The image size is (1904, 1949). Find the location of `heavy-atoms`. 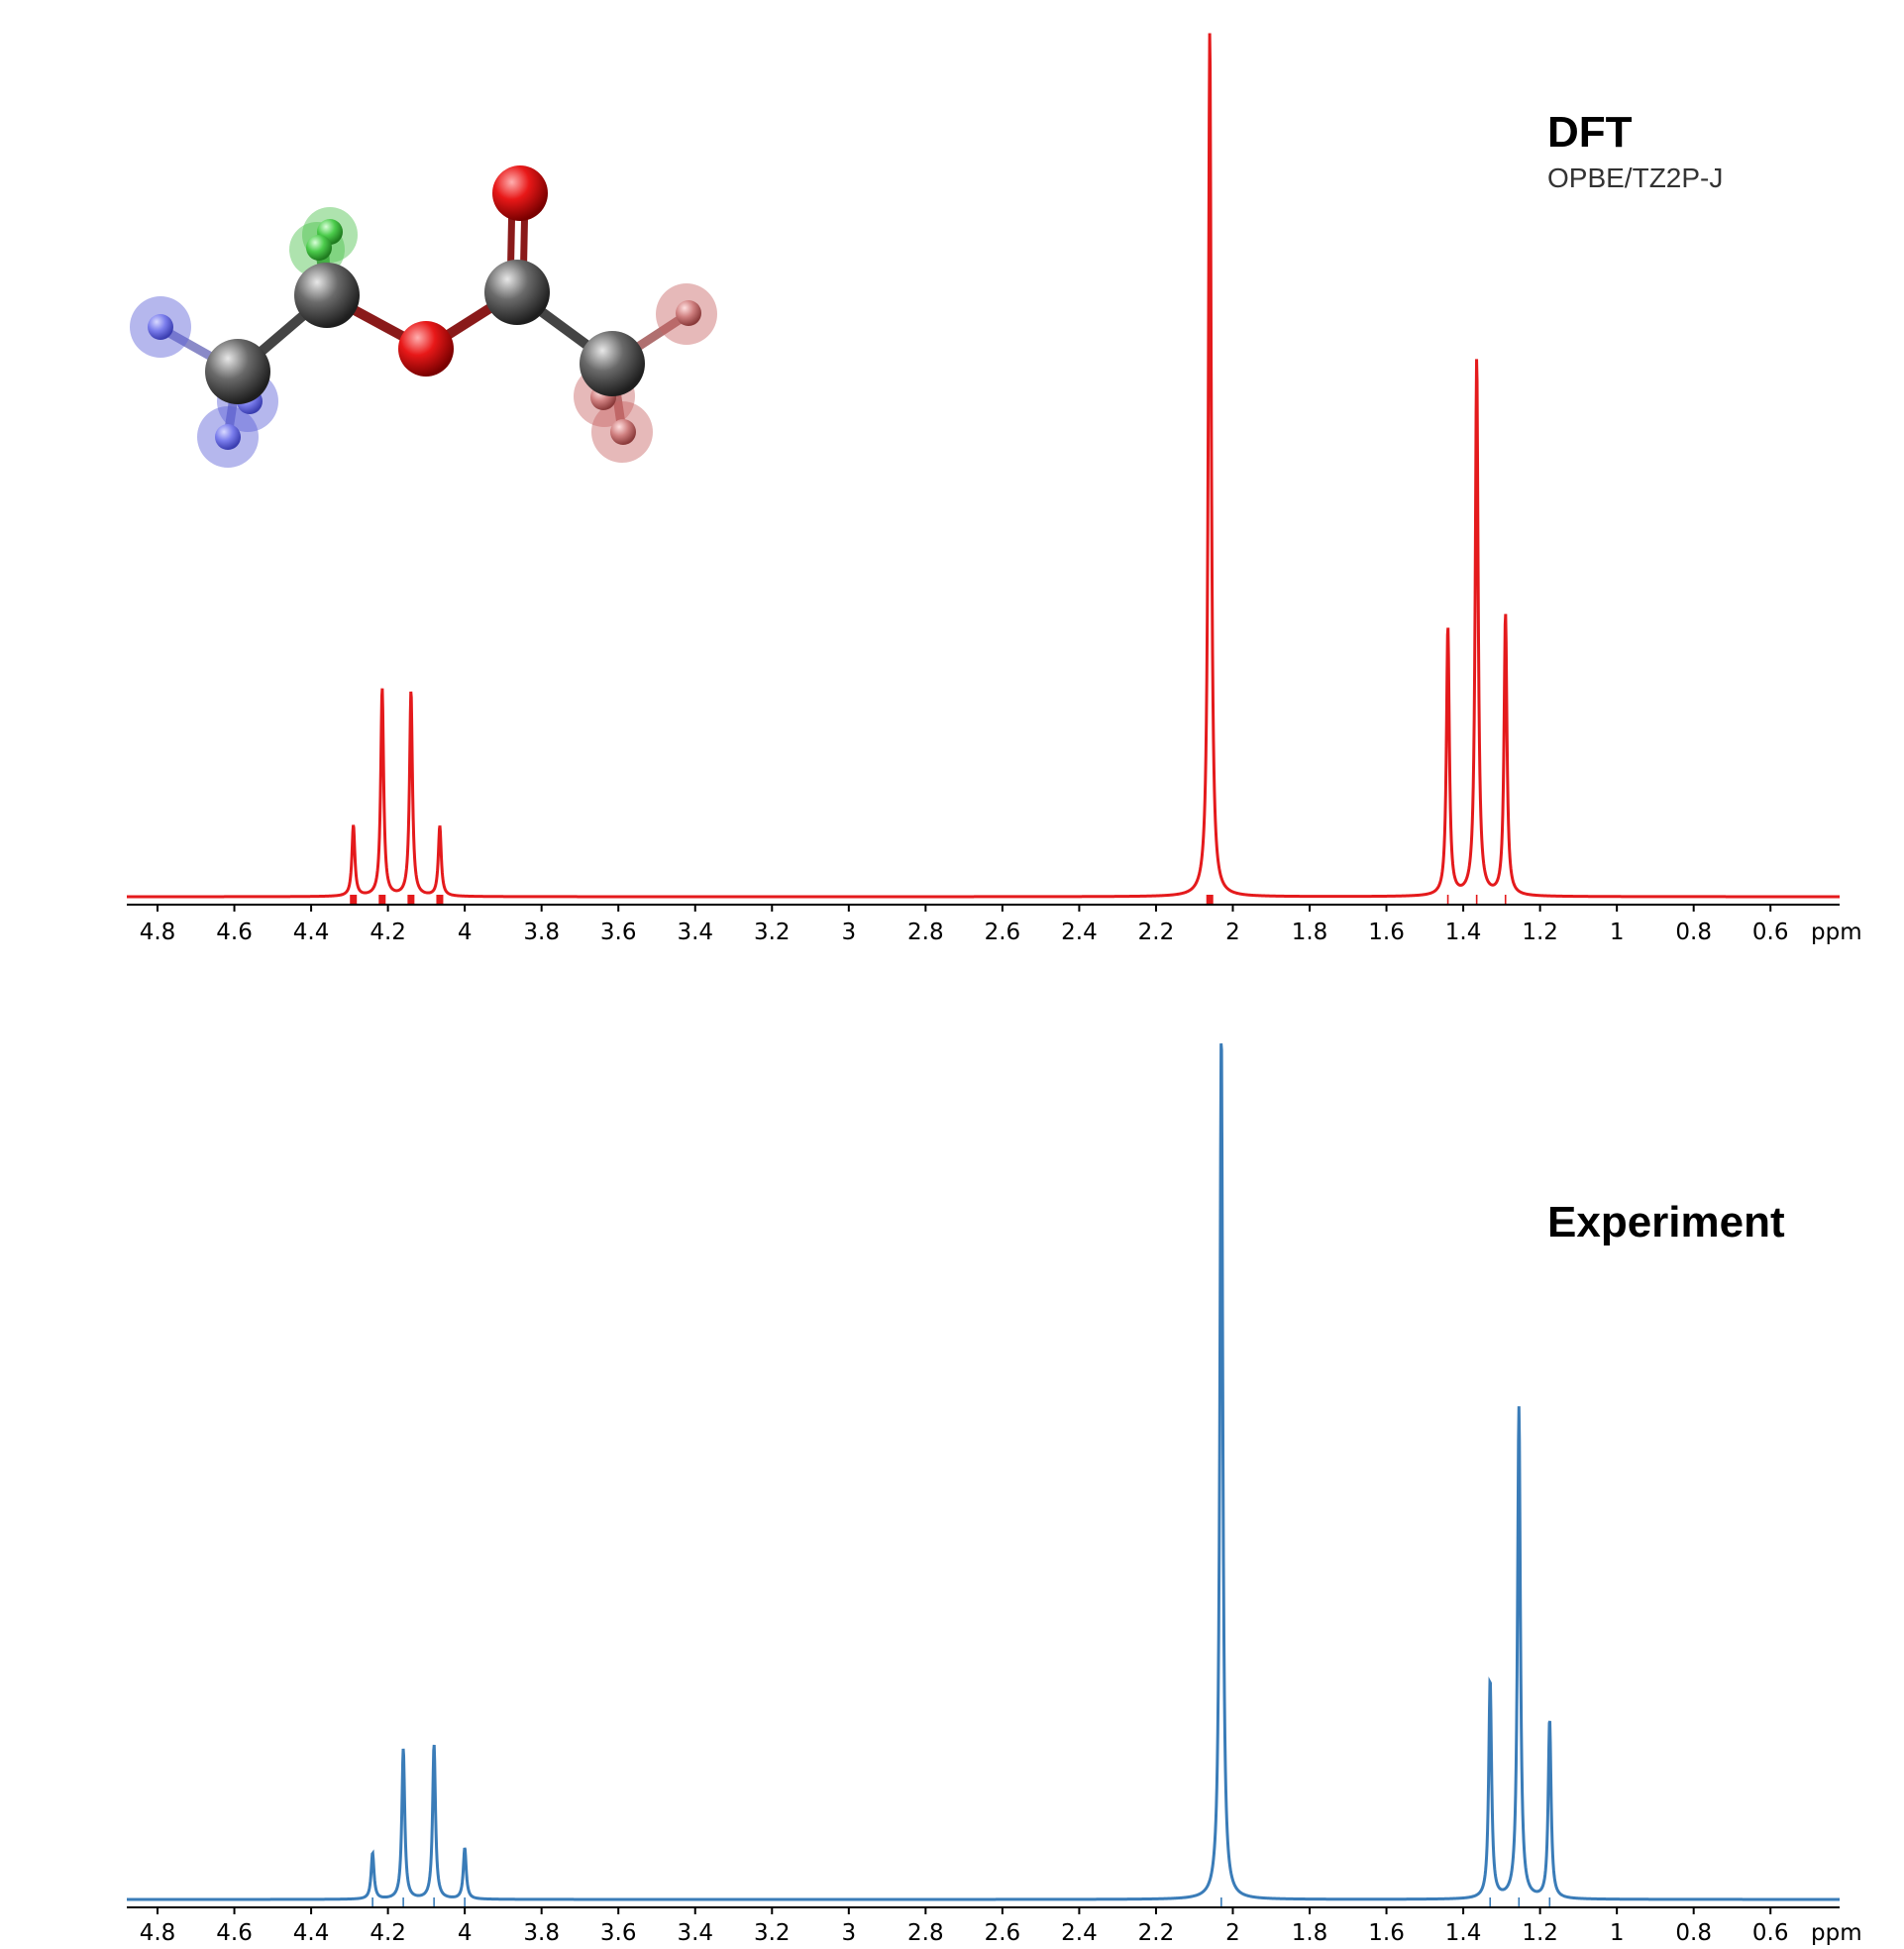

heavy-atoms is located at coordinates (425, 284).